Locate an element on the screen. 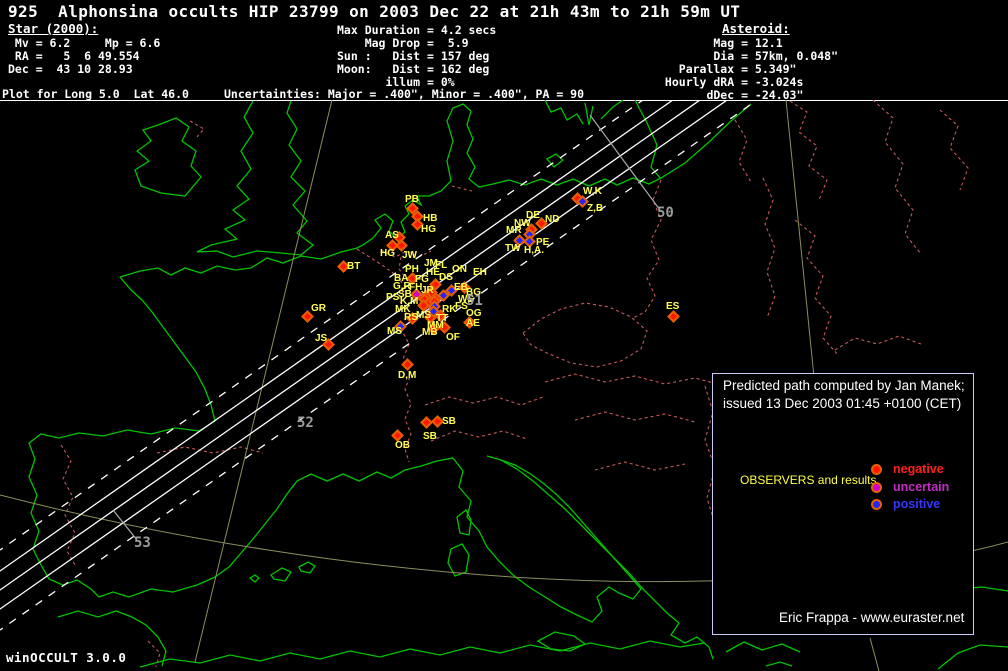 This screenshot has height=671, width=1008. legend-label-negative: negative is located at coordinates (918, 469).